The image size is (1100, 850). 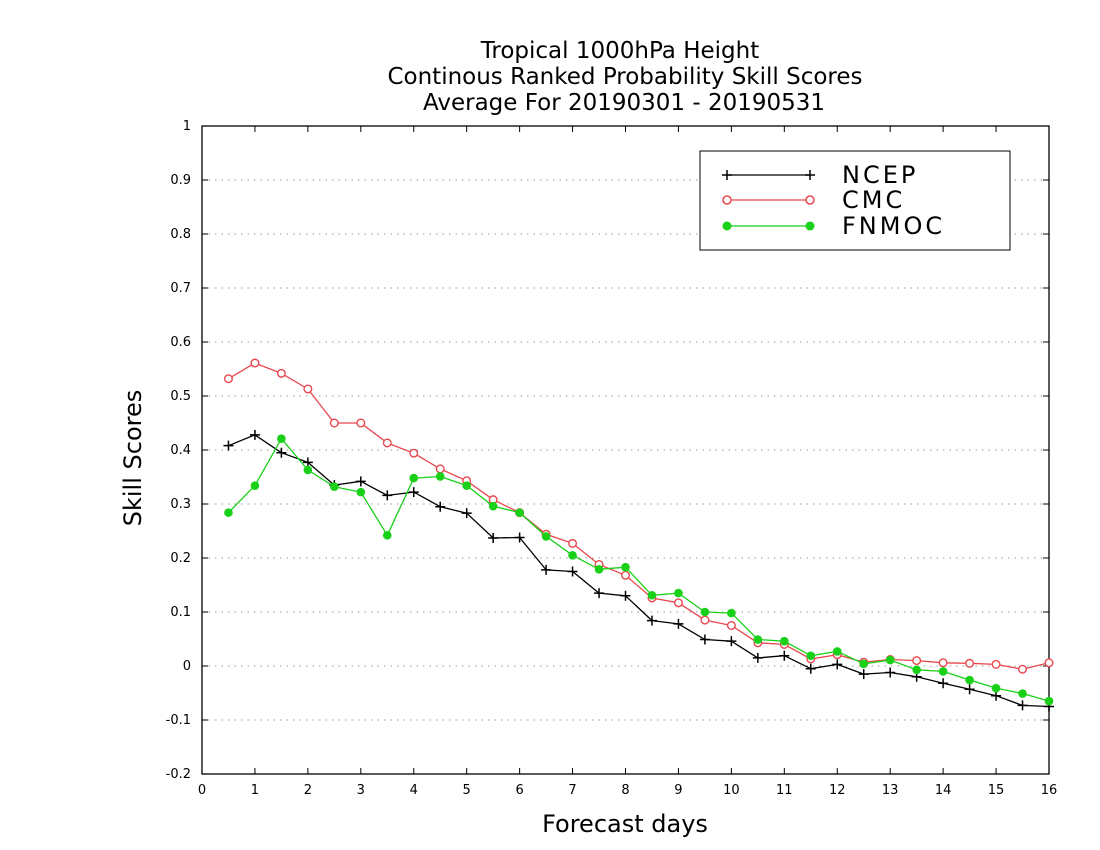 What do you see at coordinates (133, 458) in the screenshot?
I see `y-axis-label: Skill Scores` at bounding box center [133, 458].